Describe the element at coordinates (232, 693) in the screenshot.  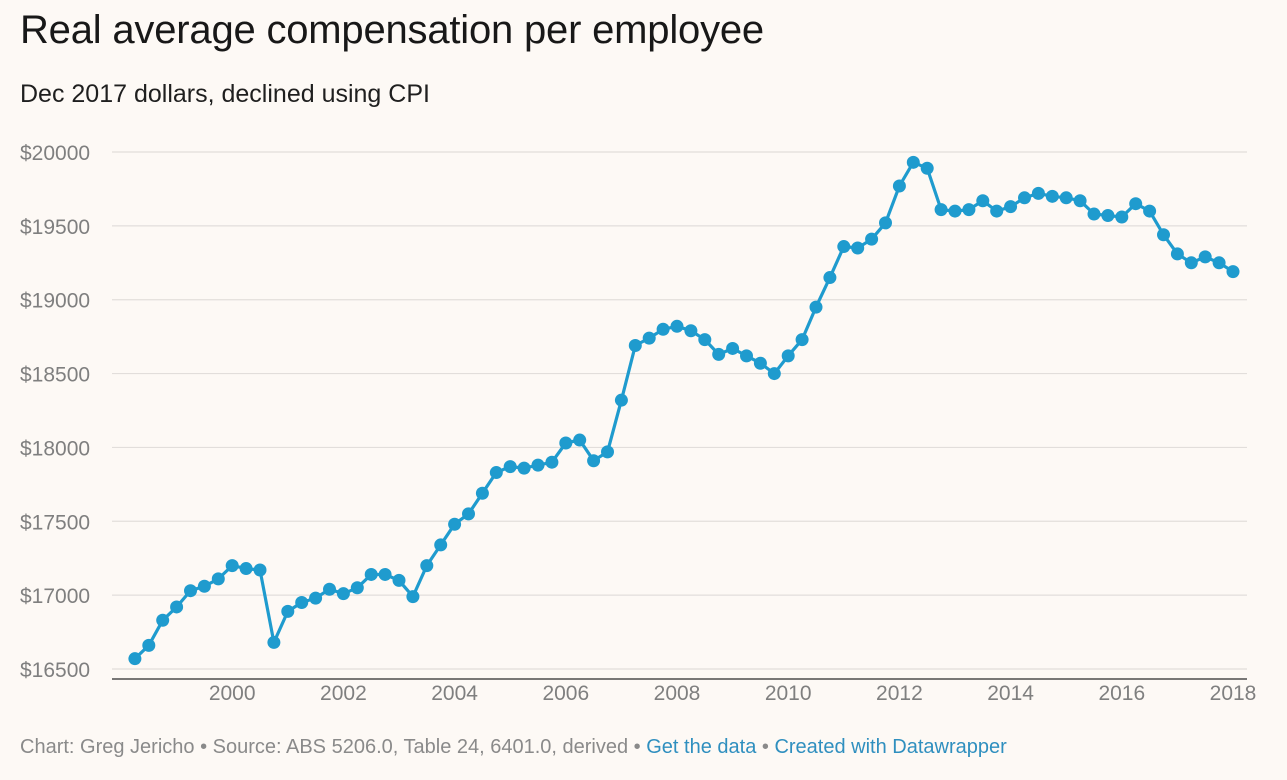
I see `x-tick-label: 2000` at that location.